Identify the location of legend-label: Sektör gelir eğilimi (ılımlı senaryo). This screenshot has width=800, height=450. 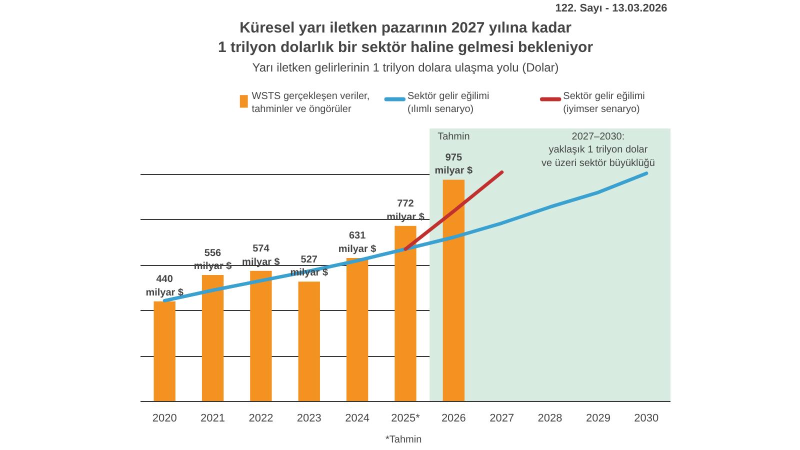
(448, 103).